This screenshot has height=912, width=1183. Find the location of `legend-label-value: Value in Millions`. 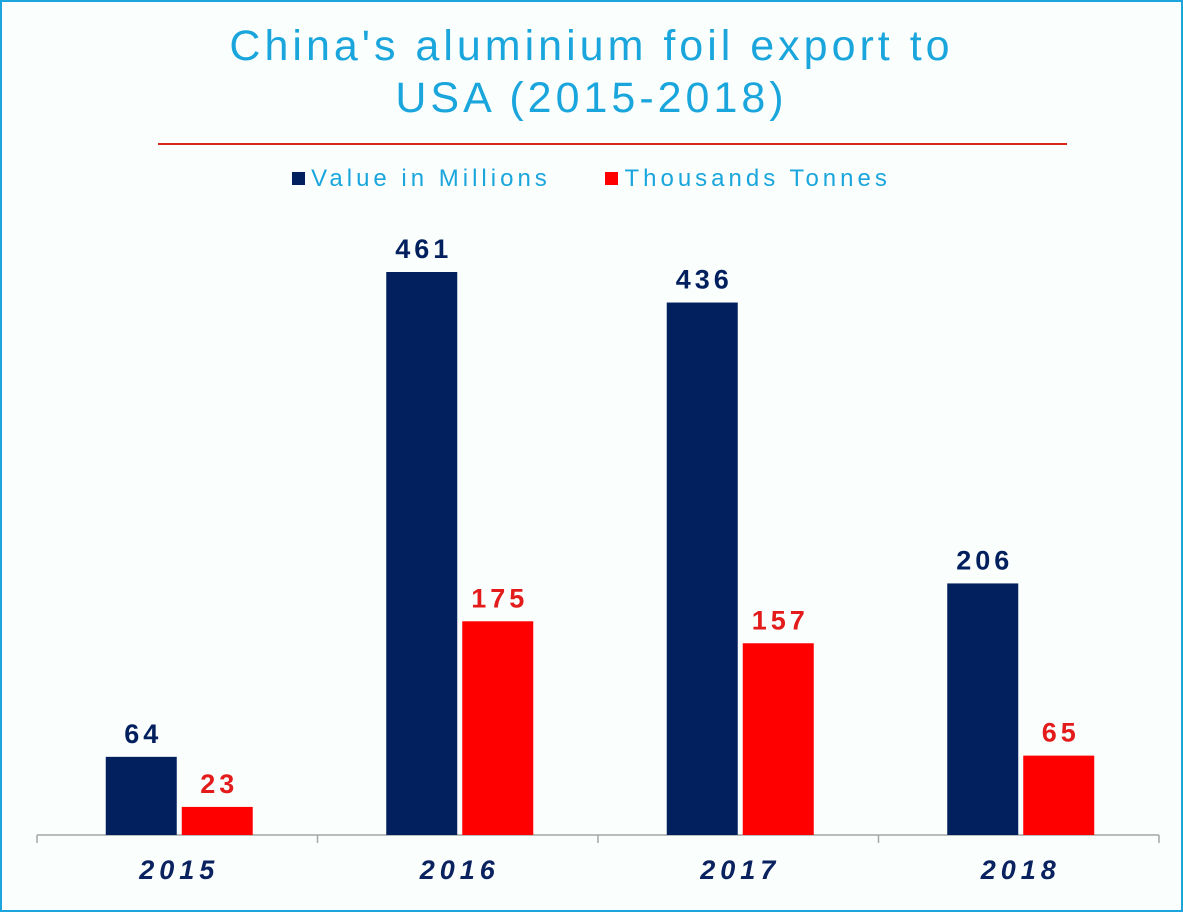

legend-label-value: Value in Millions is located at coordinates (431, 178).